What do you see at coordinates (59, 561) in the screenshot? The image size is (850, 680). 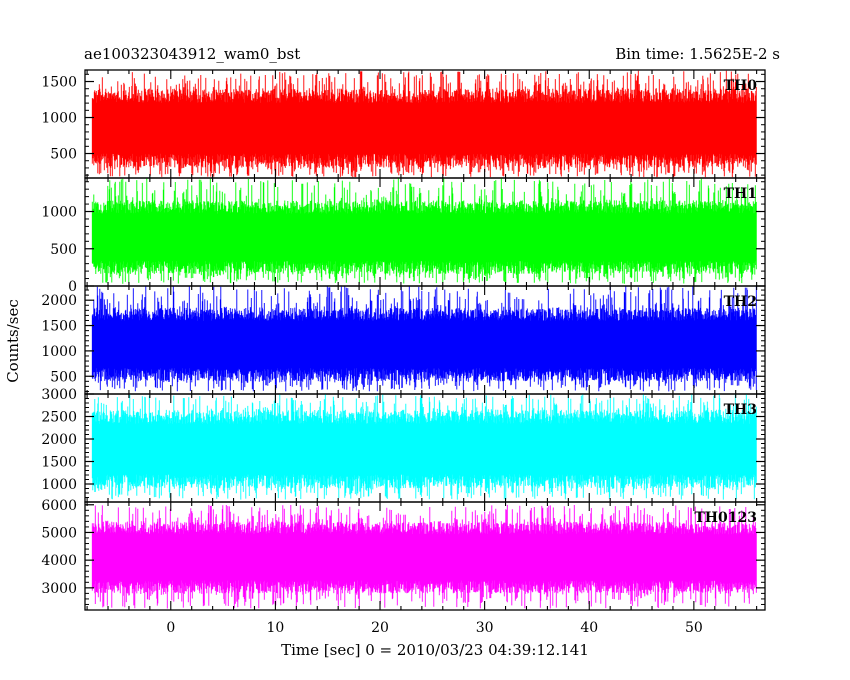 I see `y-tick-label: 4000` at bounding box center [59, 561].